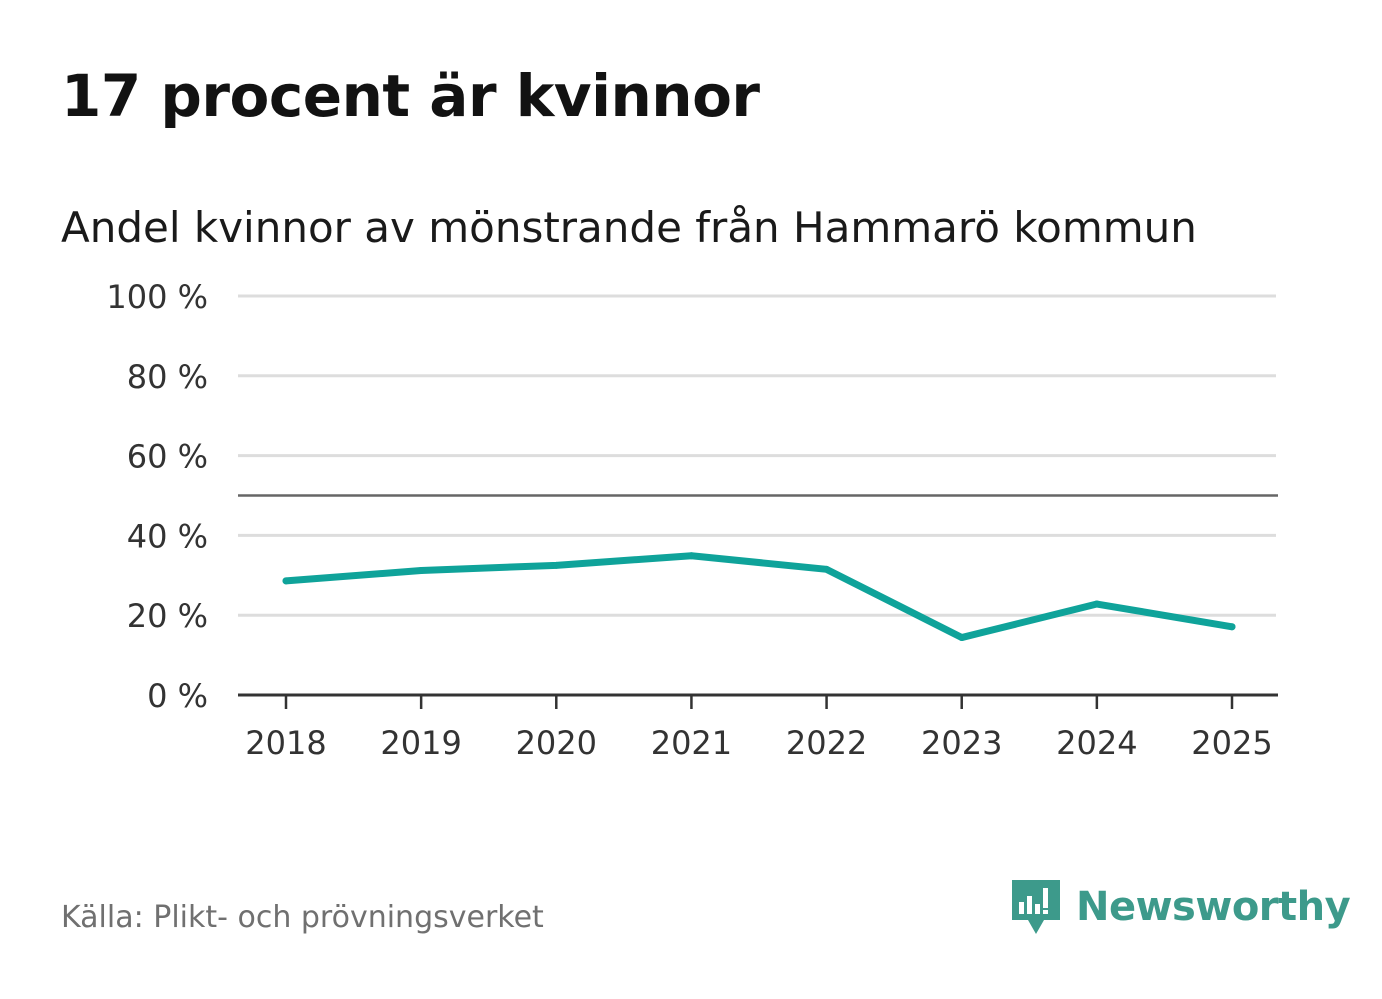 The width and height of the screenshot is (1382, 999). What do you see at coordinates (410, 96) in the screenshot?
I see `chart-title: 17 procent är kvinnor` at bounding box center [410, 96].